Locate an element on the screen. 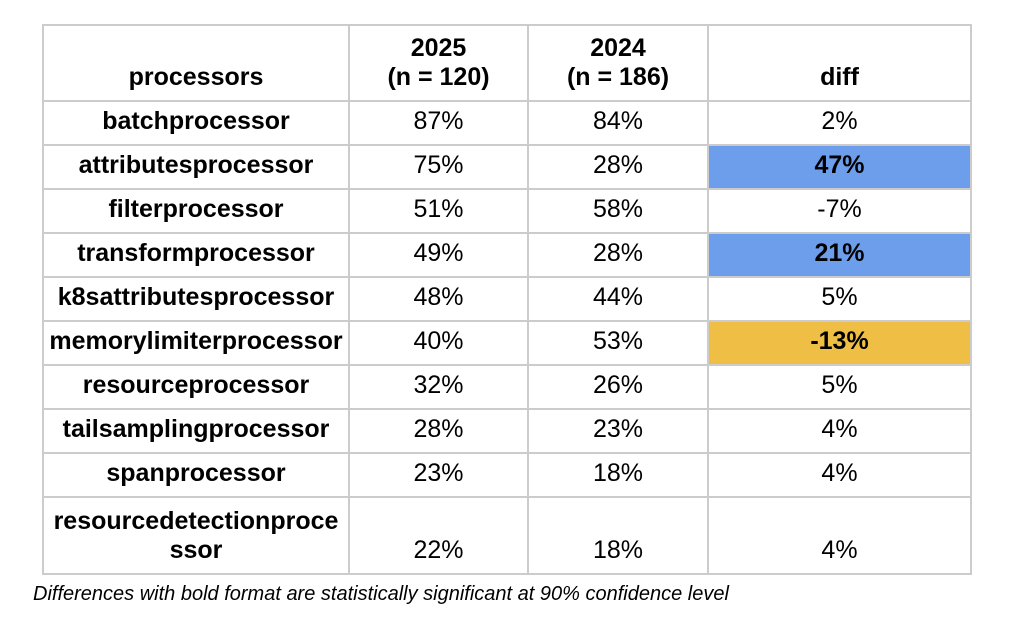  header-diff-label: diff is located at coordinates (839, 77).